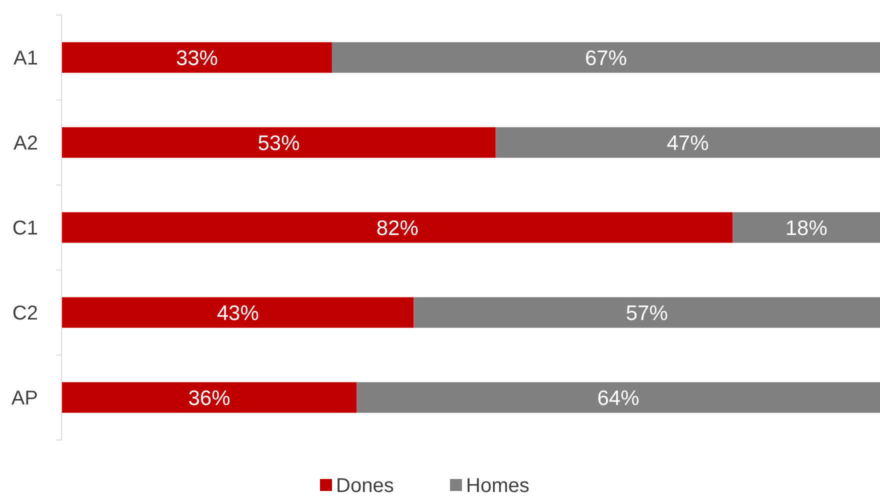 The image size is (880, 499). I want to click on data-label: 36%, so click(209, 398).